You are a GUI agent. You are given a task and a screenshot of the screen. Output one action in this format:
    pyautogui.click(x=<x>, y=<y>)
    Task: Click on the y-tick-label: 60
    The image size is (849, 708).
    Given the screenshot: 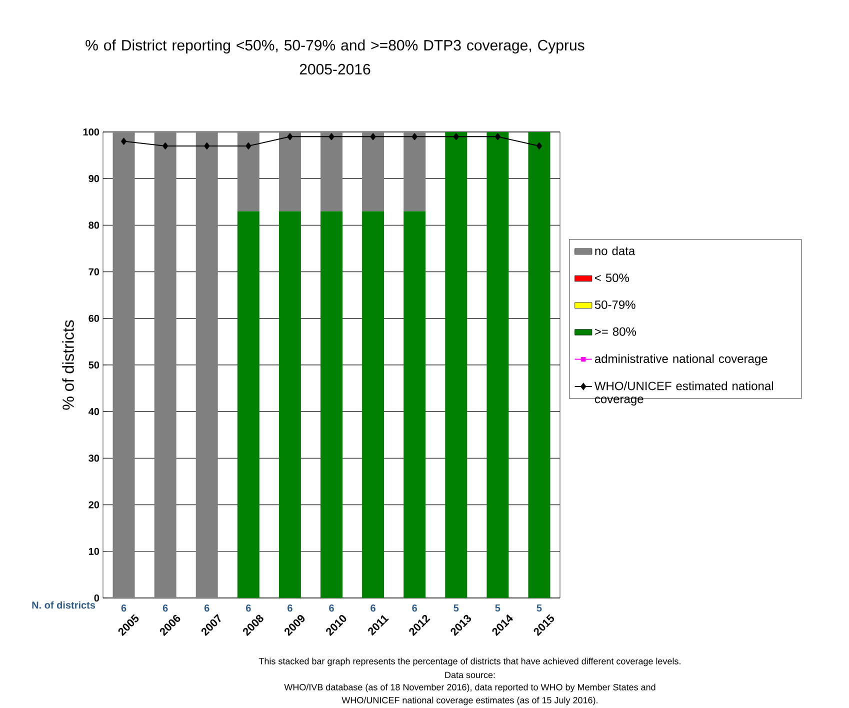 What is the action you would take?
    pyautogui.click(x=94, y=318)
    